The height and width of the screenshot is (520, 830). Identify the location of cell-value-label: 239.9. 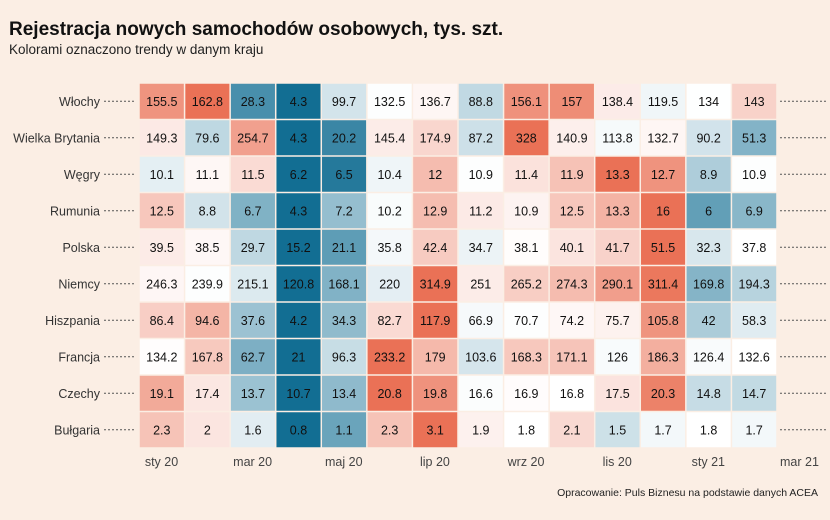
(207, 284).